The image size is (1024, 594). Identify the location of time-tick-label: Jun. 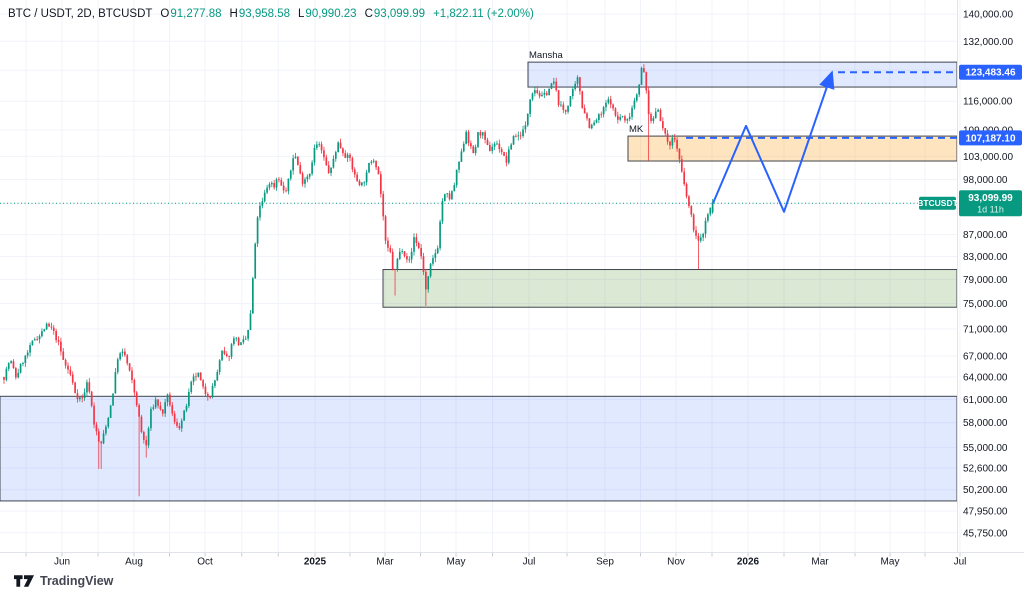
(62, 562).